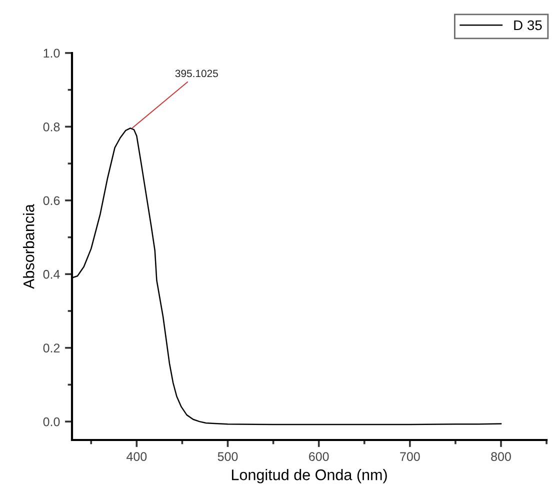 The width and height of the screenshot is (556, 497). Describe the element at coordinates (51, 348) in the screenshot. I see `y-tick-label: 0.2` at that location.